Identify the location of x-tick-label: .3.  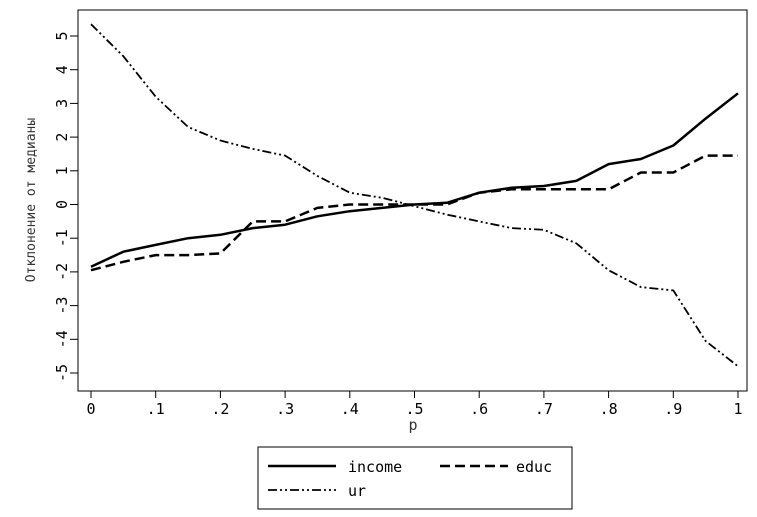
(285, 409).